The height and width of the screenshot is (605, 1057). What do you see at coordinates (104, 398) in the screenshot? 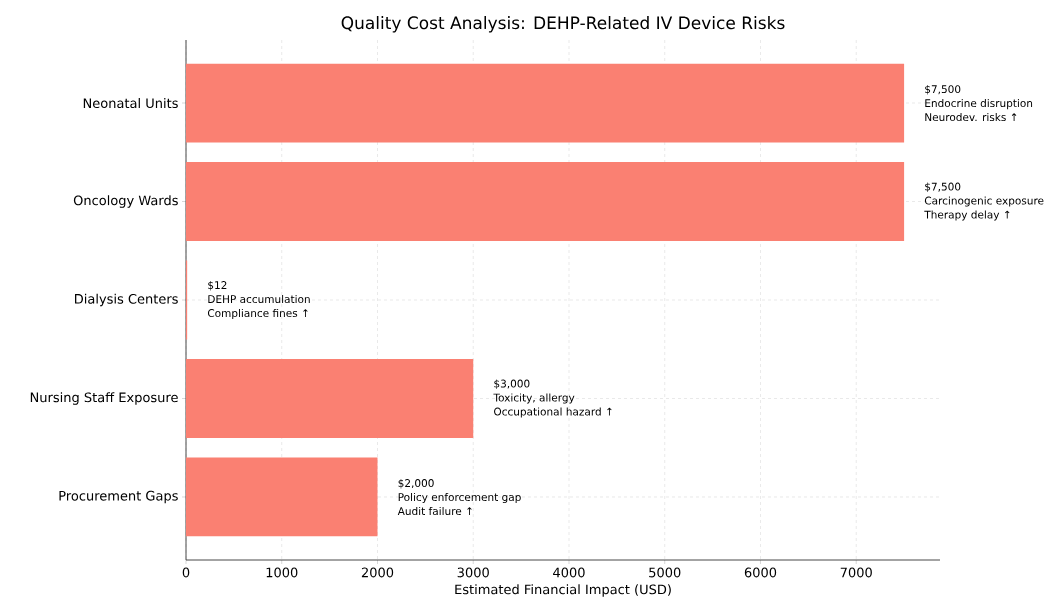
I see `y-tick-label: Nursing Staff Exposure` at bounding box center [104, 398].